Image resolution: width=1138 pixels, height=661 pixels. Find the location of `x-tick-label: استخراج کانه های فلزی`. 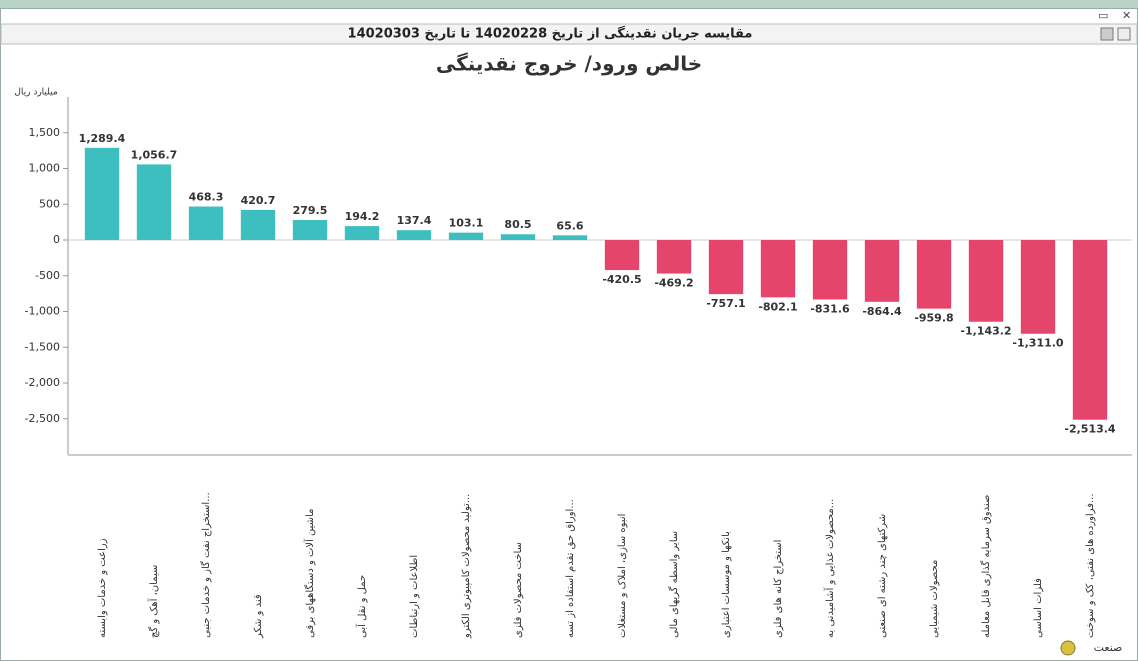

x-tick-label: استخراج کانه های فلزی is located at coordinates (778, 589).